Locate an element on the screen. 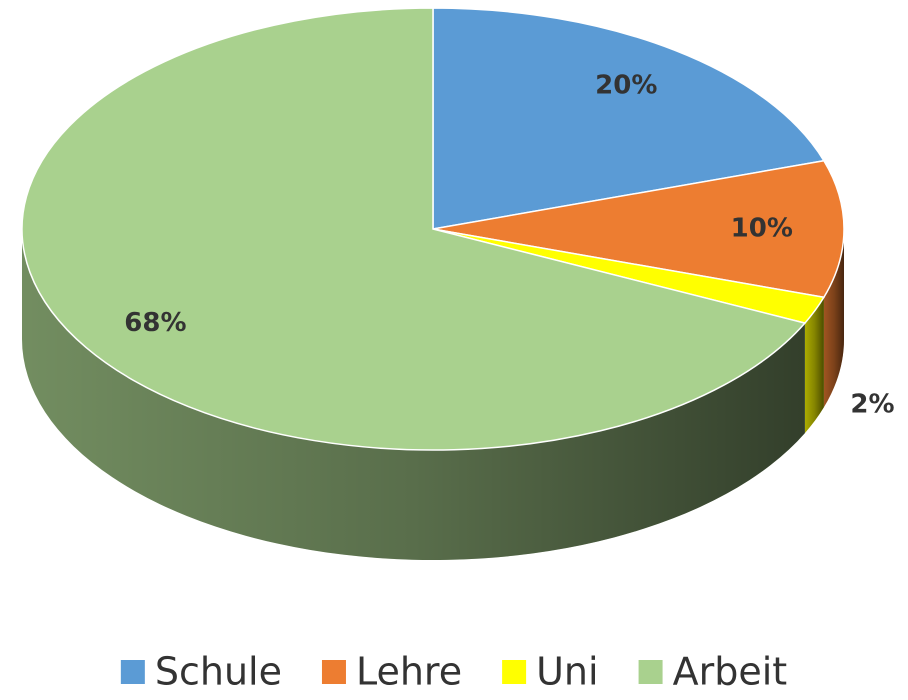 The image size is (908, 700). data-label: 10% is located at coordinates (762, 229).